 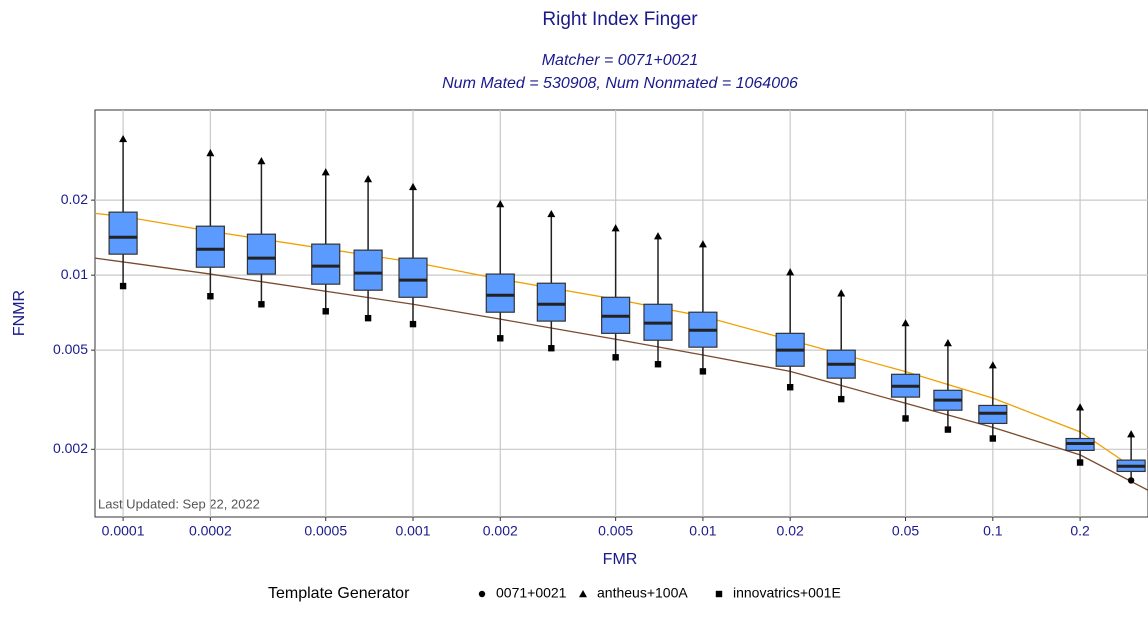 What do you see at coordinates (500, 531) in the screenshot?
I see `x-tick-label: 0.002` at bounding box center [500, 531].